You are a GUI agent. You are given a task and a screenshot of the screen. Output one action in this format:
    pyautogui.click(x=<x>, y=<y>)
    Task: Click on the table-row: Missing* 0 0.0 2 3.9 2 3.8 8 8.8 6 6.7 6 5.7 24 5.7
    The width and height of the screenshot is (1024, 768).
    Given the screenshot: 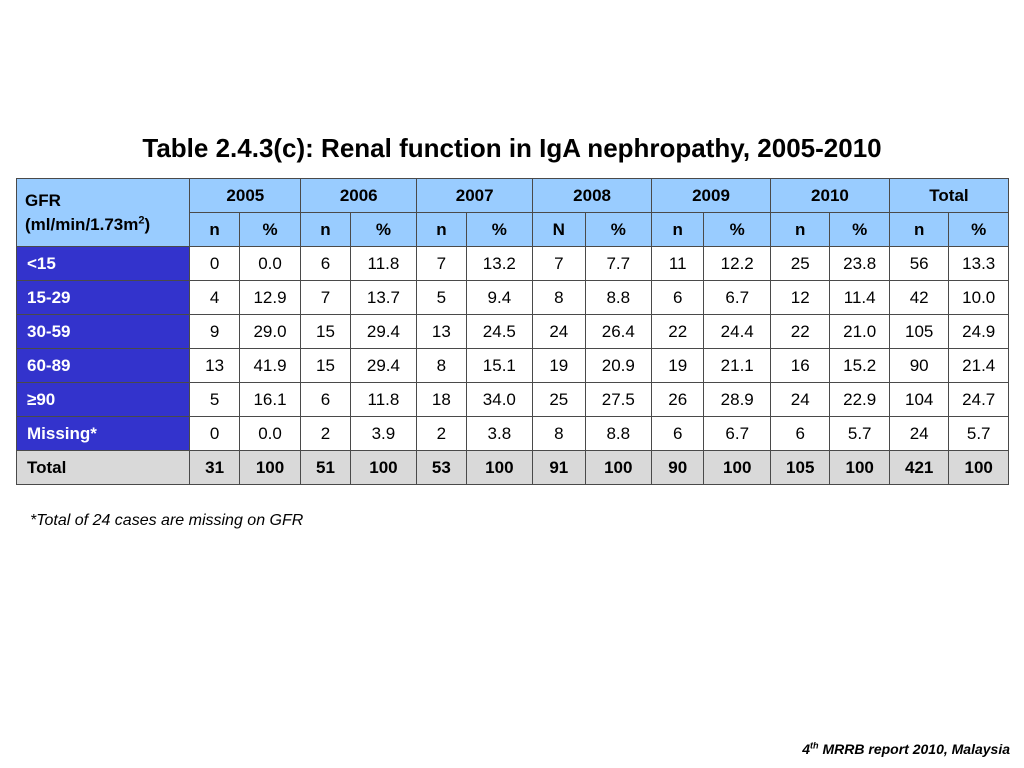 What is the action you would take?
    pyautogui.click(x=512, y=433)
    